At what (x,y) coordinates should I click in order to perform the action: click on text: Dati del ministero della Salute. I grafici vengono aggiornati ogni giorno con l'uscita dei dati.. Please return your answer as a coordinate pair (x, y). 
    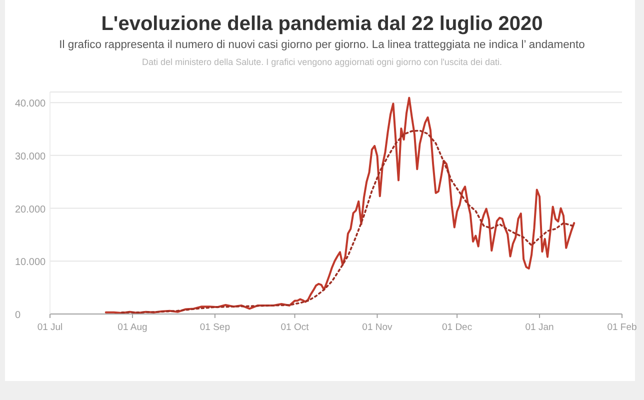
    Looking at the image, I should click on (322, 62).